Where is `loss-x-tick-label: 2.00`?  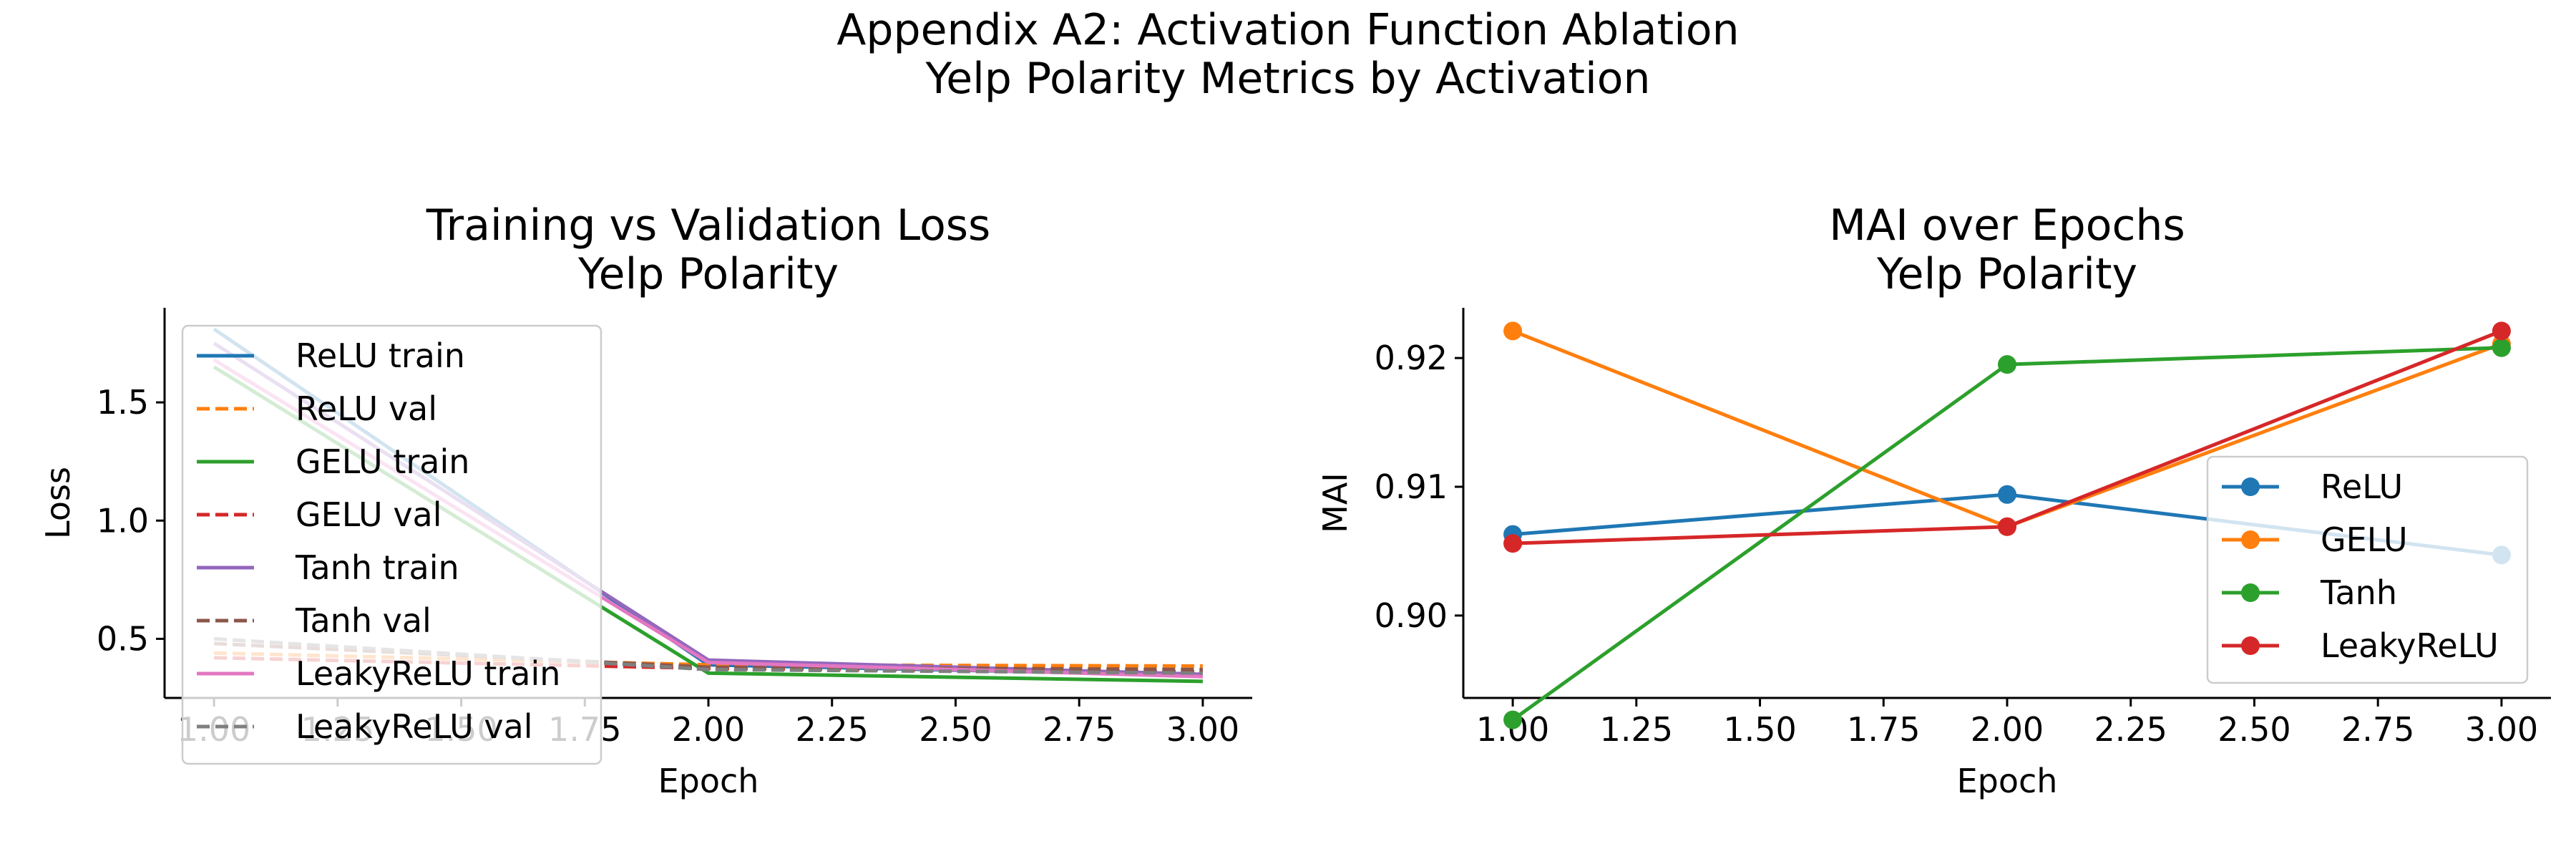
loss-x-tick-label: 2.00 is located at coordinates (708, 729).